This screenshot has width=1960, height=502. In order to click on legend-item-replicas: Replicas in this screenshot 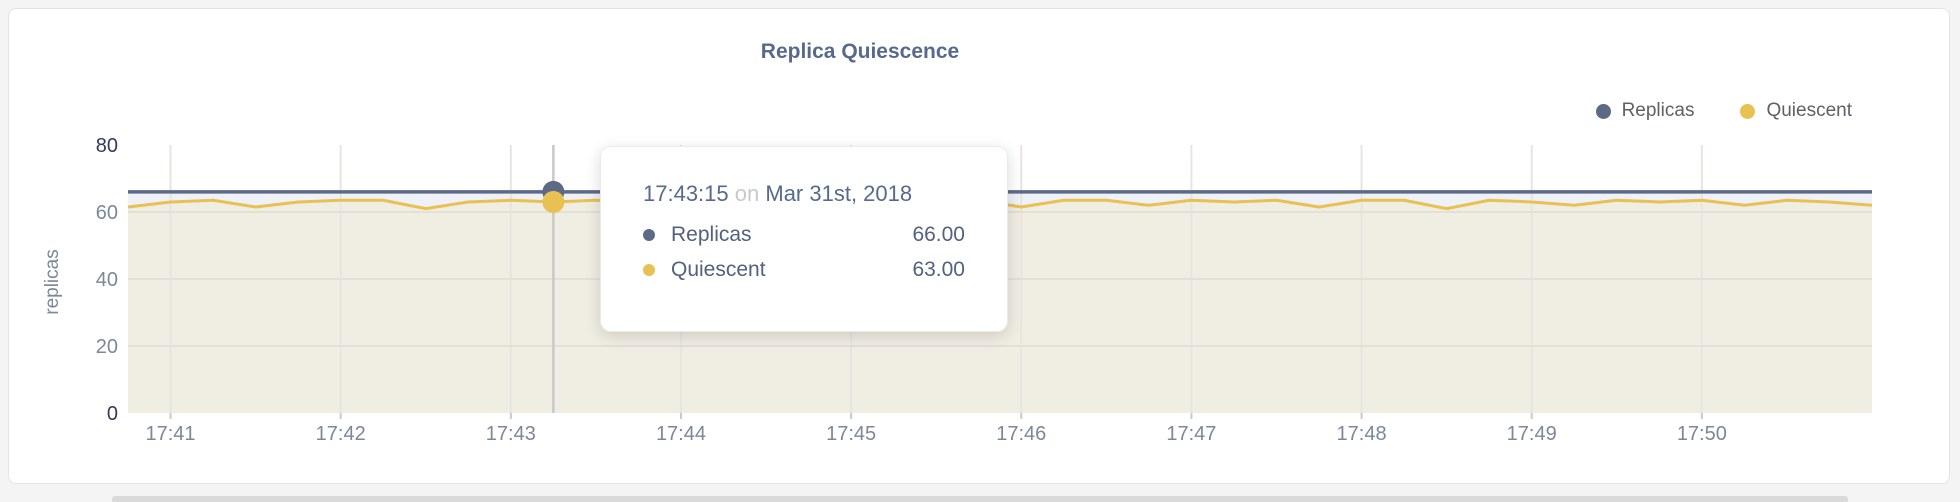, I will do `click(1645, 111)`.